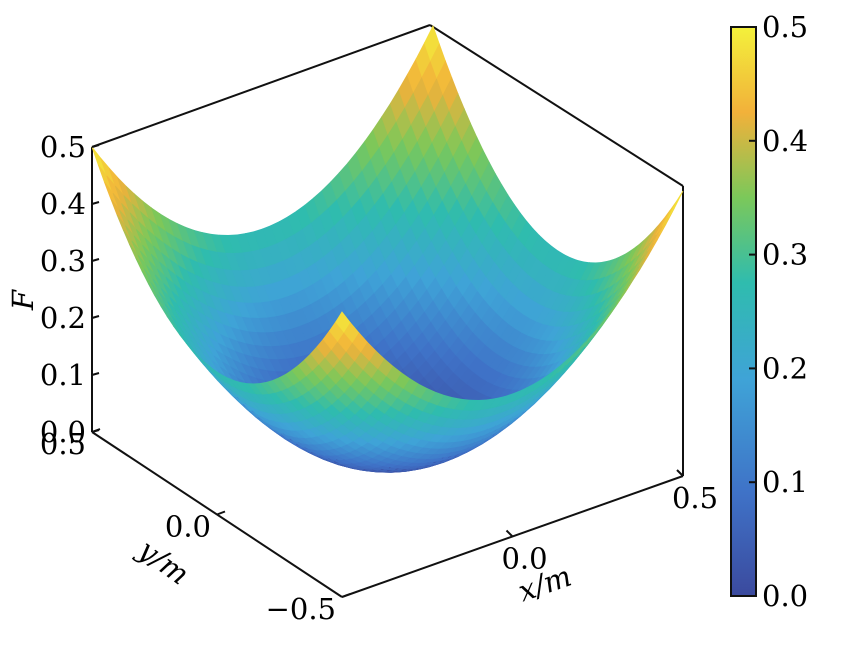 The width and height of the screenshot is (845, 646). What do you see at coordinates (63, 375) in the screenshot?
I see `z-tick-label: 0.1` at bounding box center [63, 375].